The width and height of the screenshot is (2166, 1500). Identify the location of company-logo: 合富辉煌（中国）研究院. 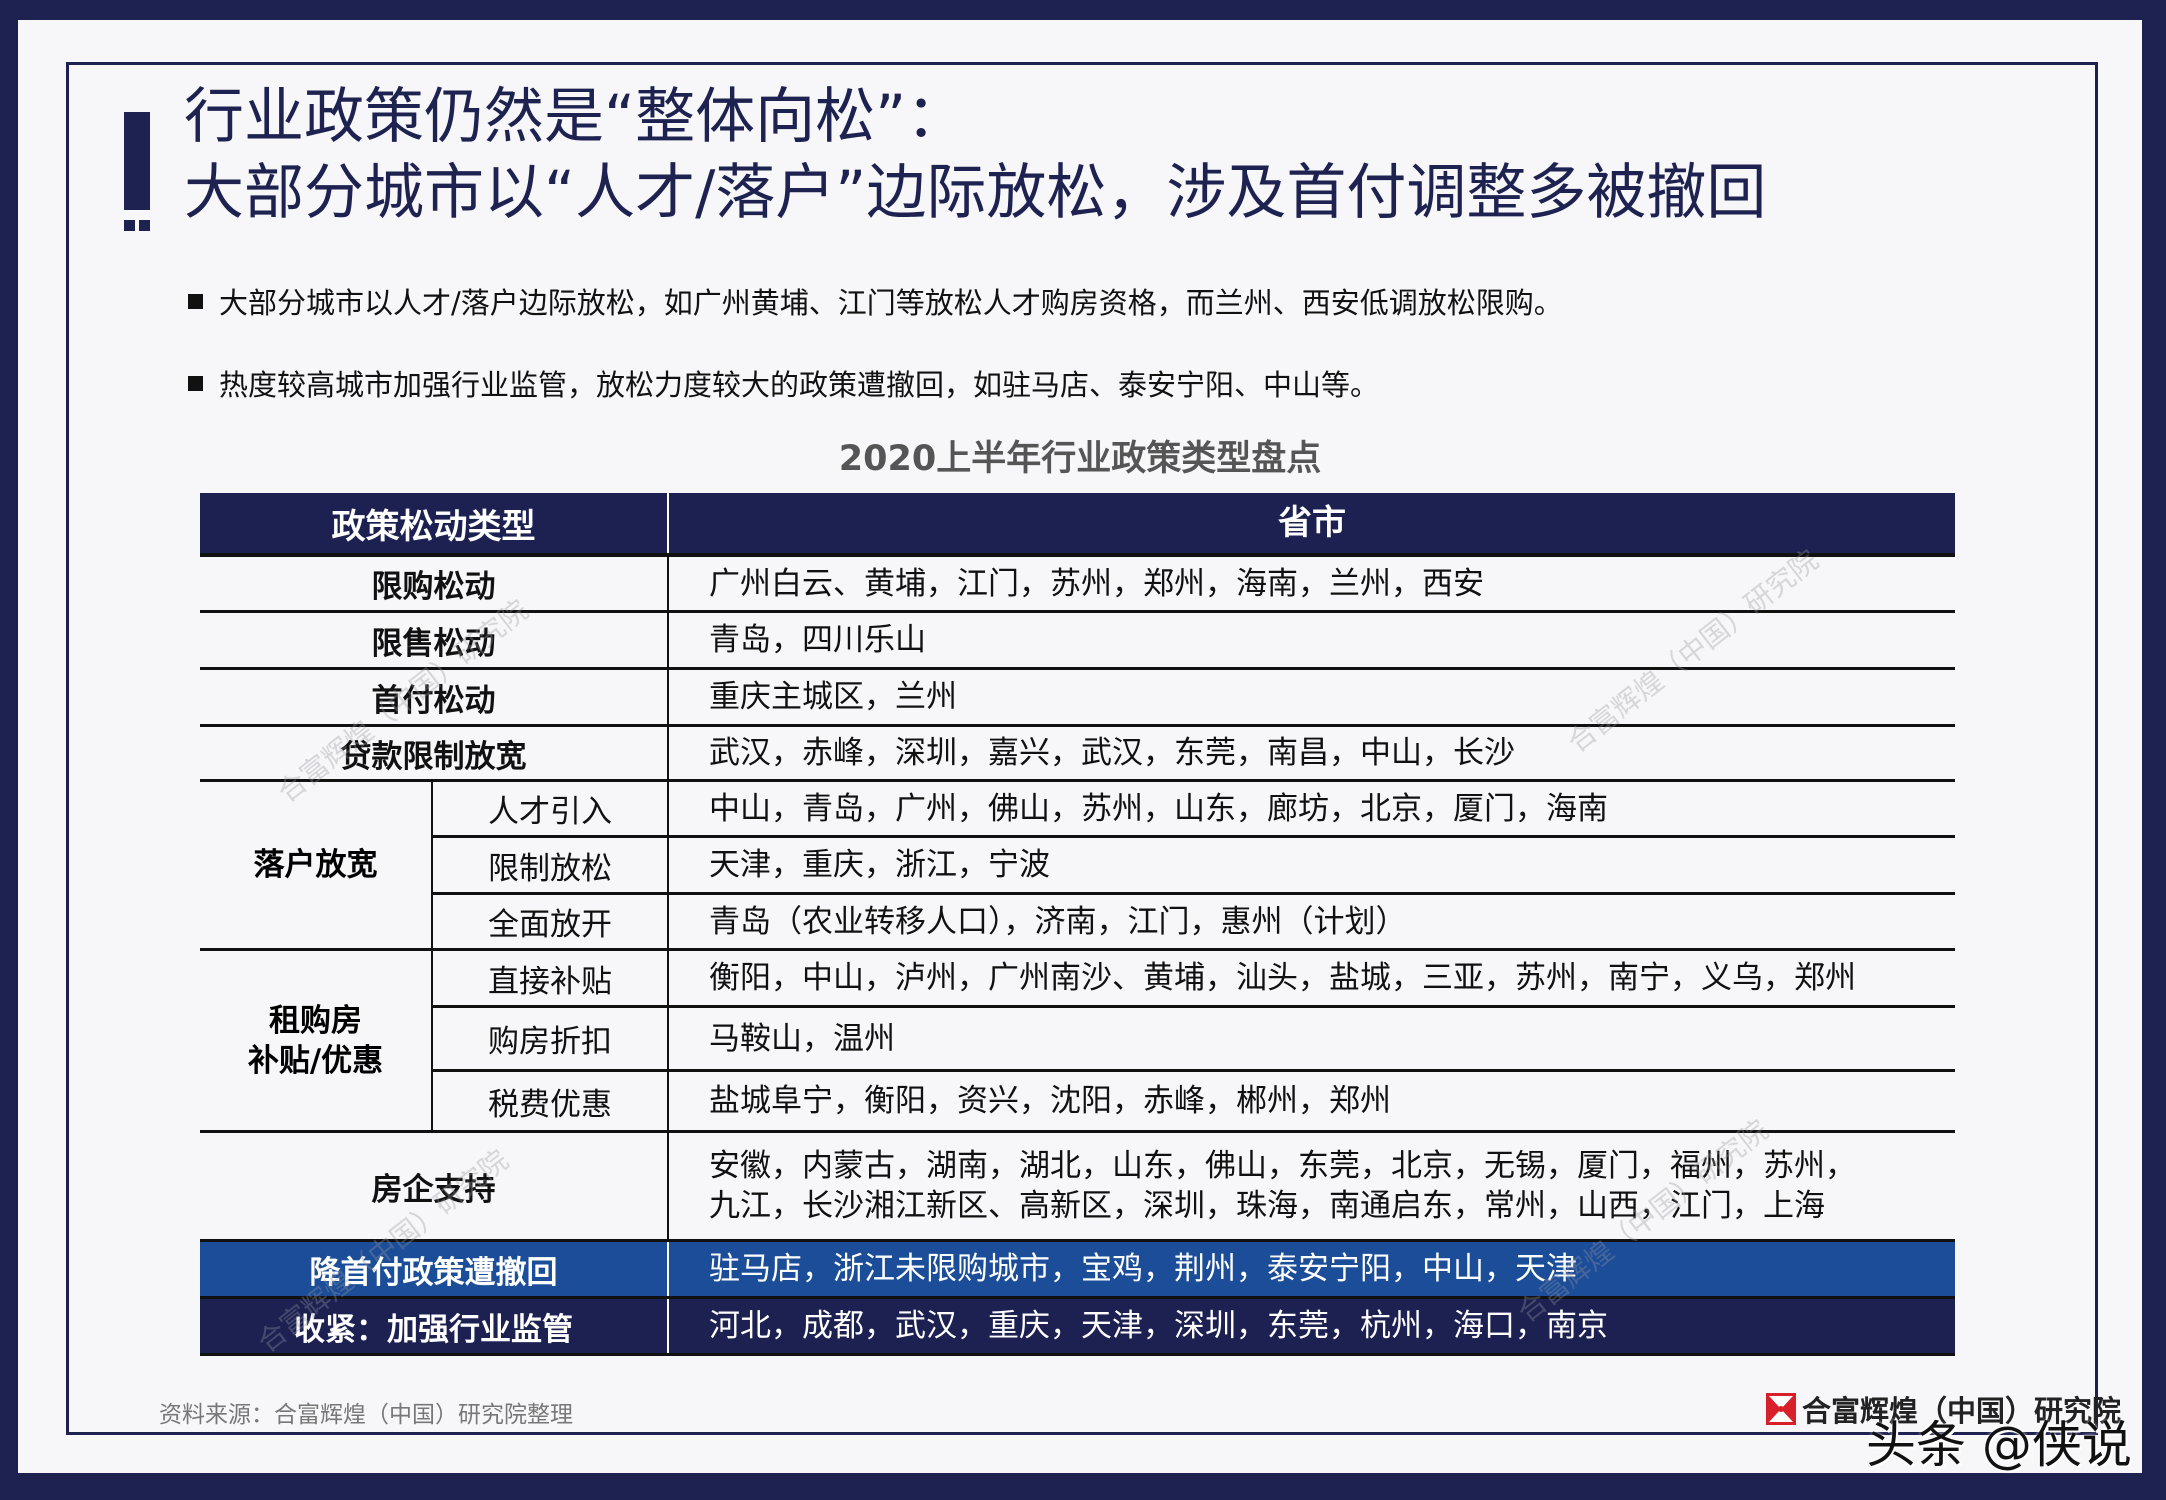
(1943, 1409).